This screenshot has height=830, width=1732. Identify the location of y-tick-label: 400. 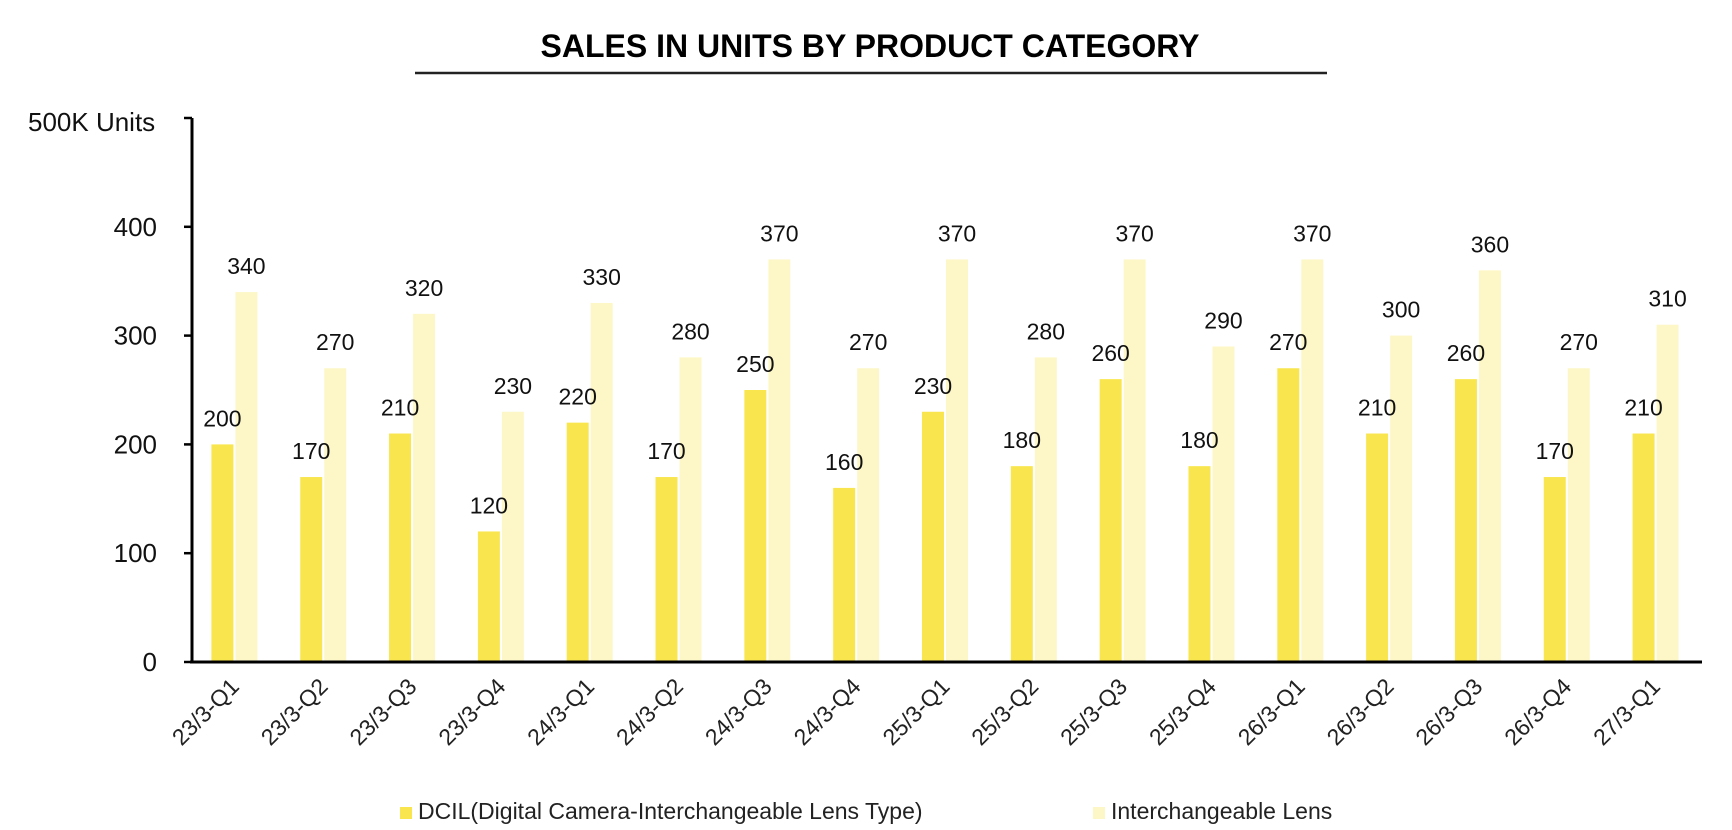
(135, 227).